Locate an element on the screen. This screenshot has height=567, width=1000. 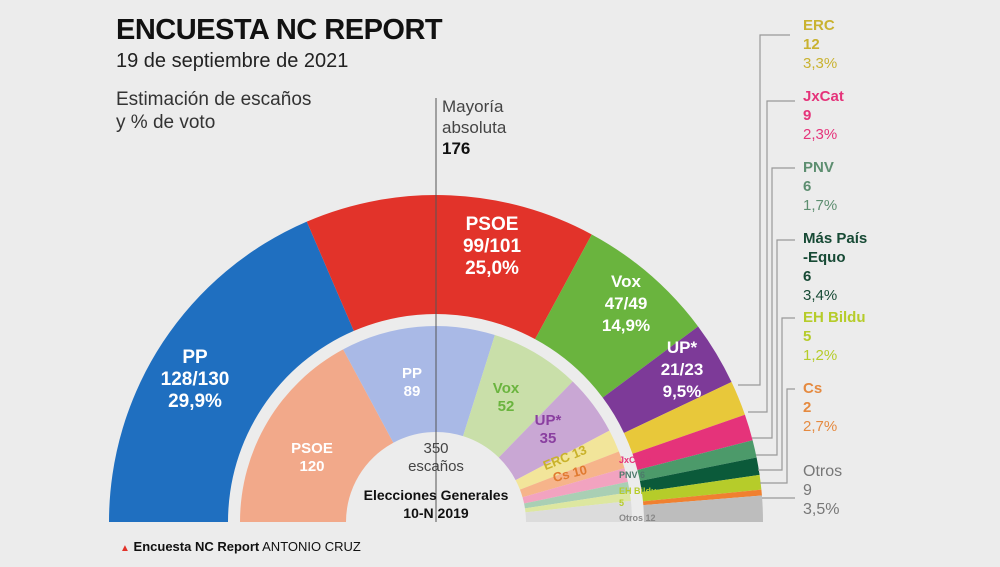
election-2019-segment-jxcat is located at coordinates (575, 486).